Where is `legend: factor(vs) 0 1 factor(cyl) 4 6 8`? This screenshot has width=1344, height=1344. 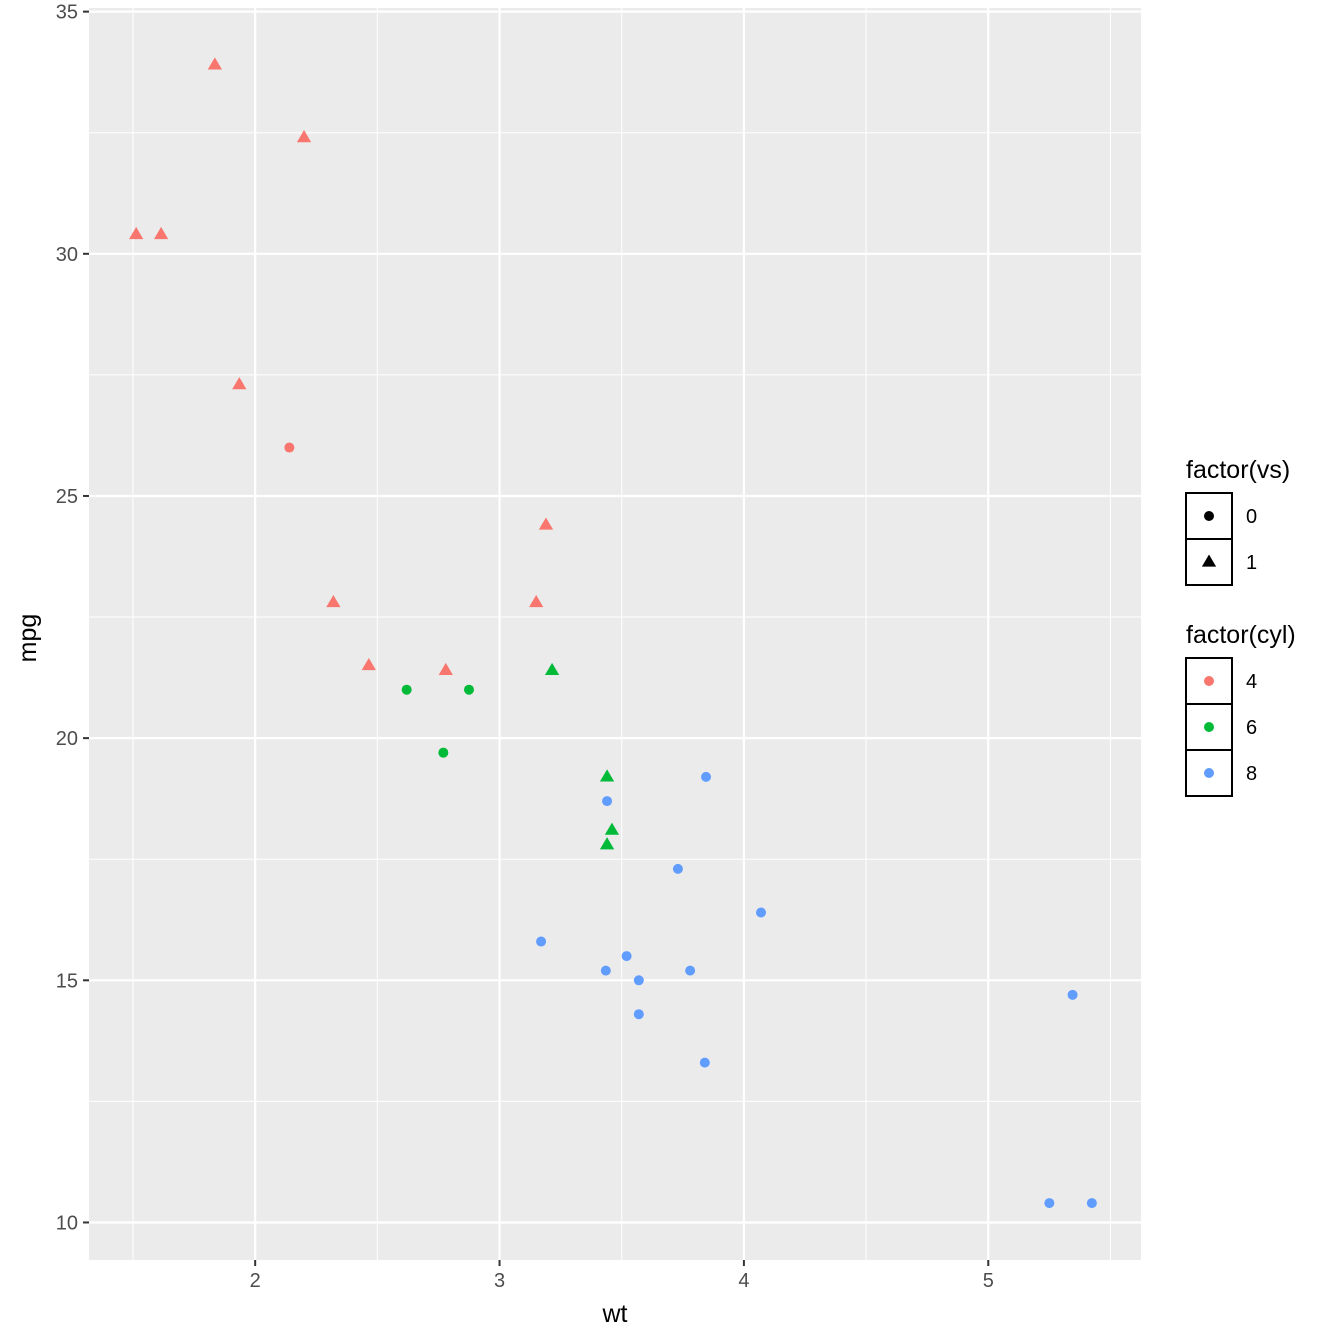
legend: factor(vs) 0 1 factor(cyl) 4 6 8 is located at coordinates (1240, 626).